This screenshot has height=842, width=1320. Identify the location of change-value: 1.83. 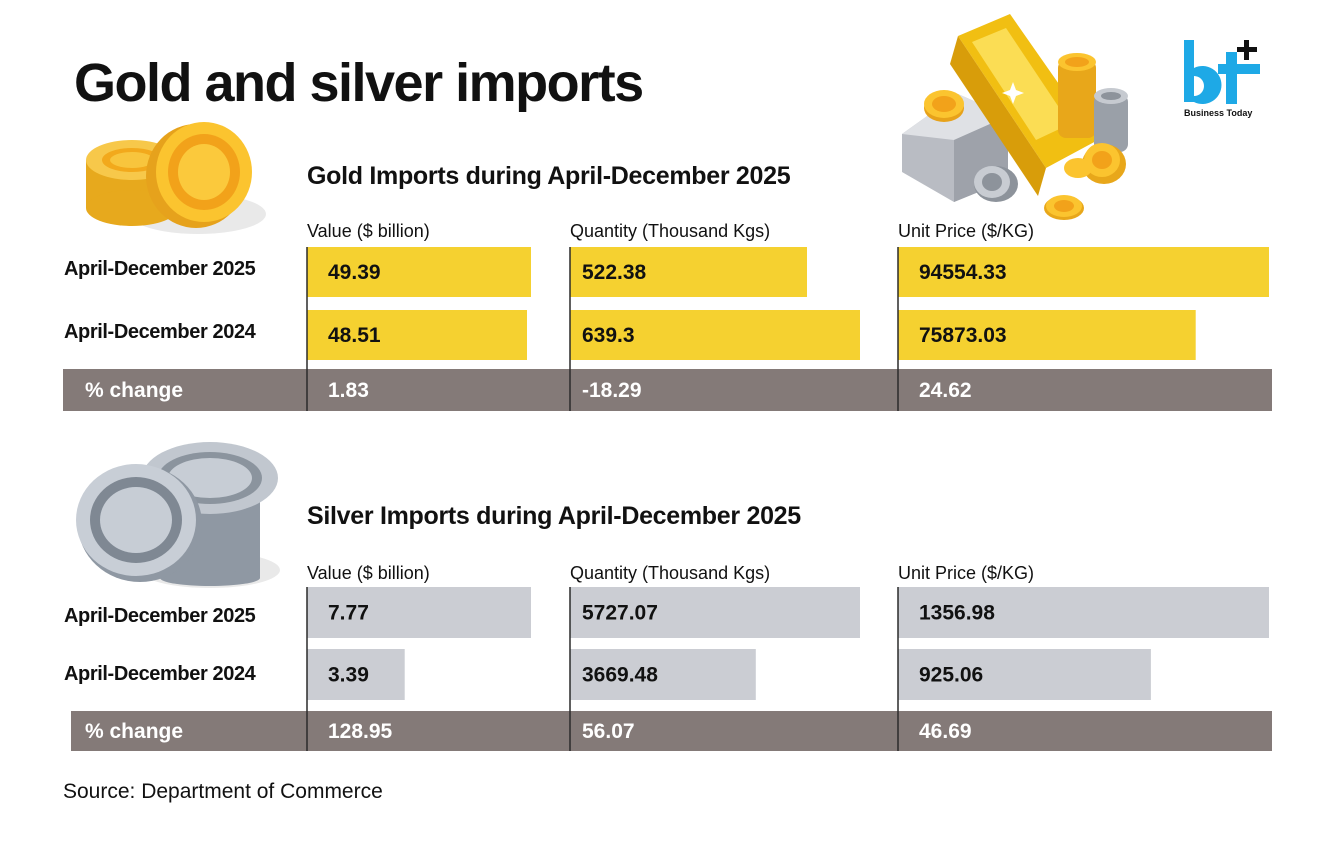
(348, 390).